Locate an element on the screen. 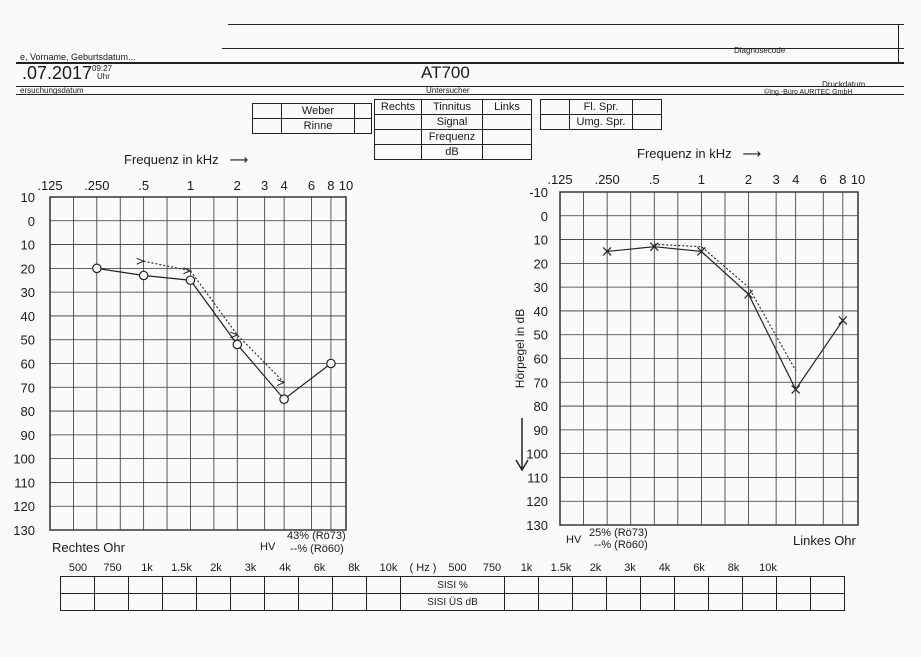  device-name: AT700 is located at coordinates (445, 72).